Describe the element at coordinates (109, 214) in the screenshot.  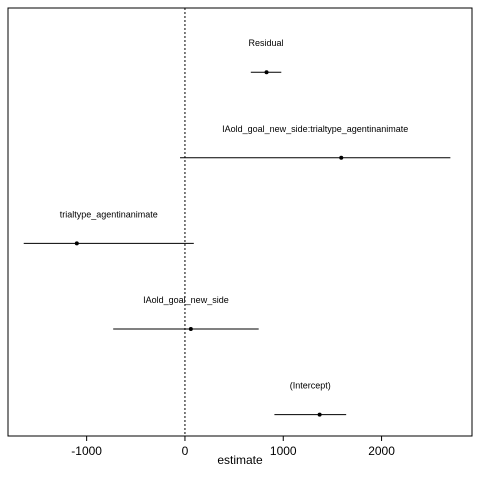
I see `term-label: trialtype_agentinanimate` at that location.